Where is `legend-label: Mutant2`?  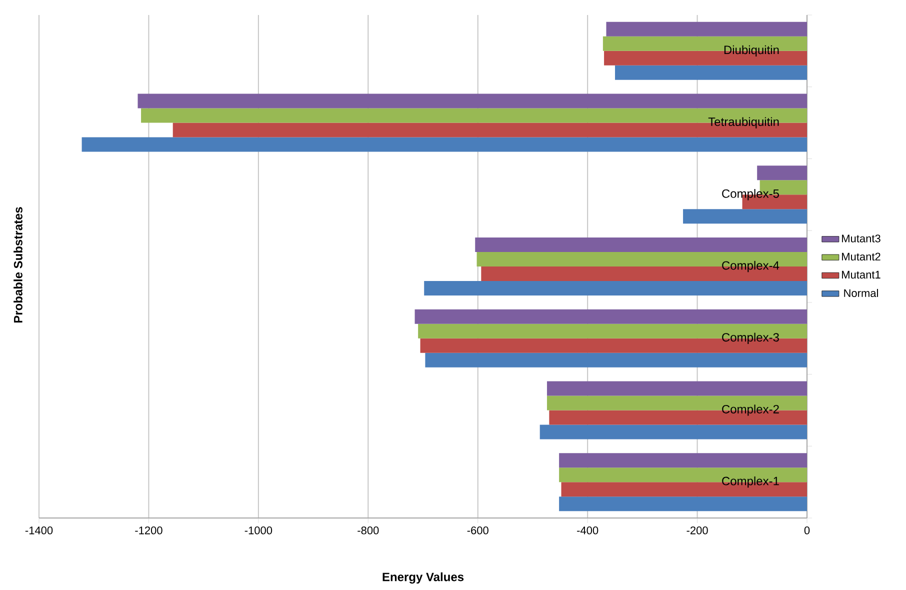
legend-label: Mutant2 is located at coordinates (861, 256).